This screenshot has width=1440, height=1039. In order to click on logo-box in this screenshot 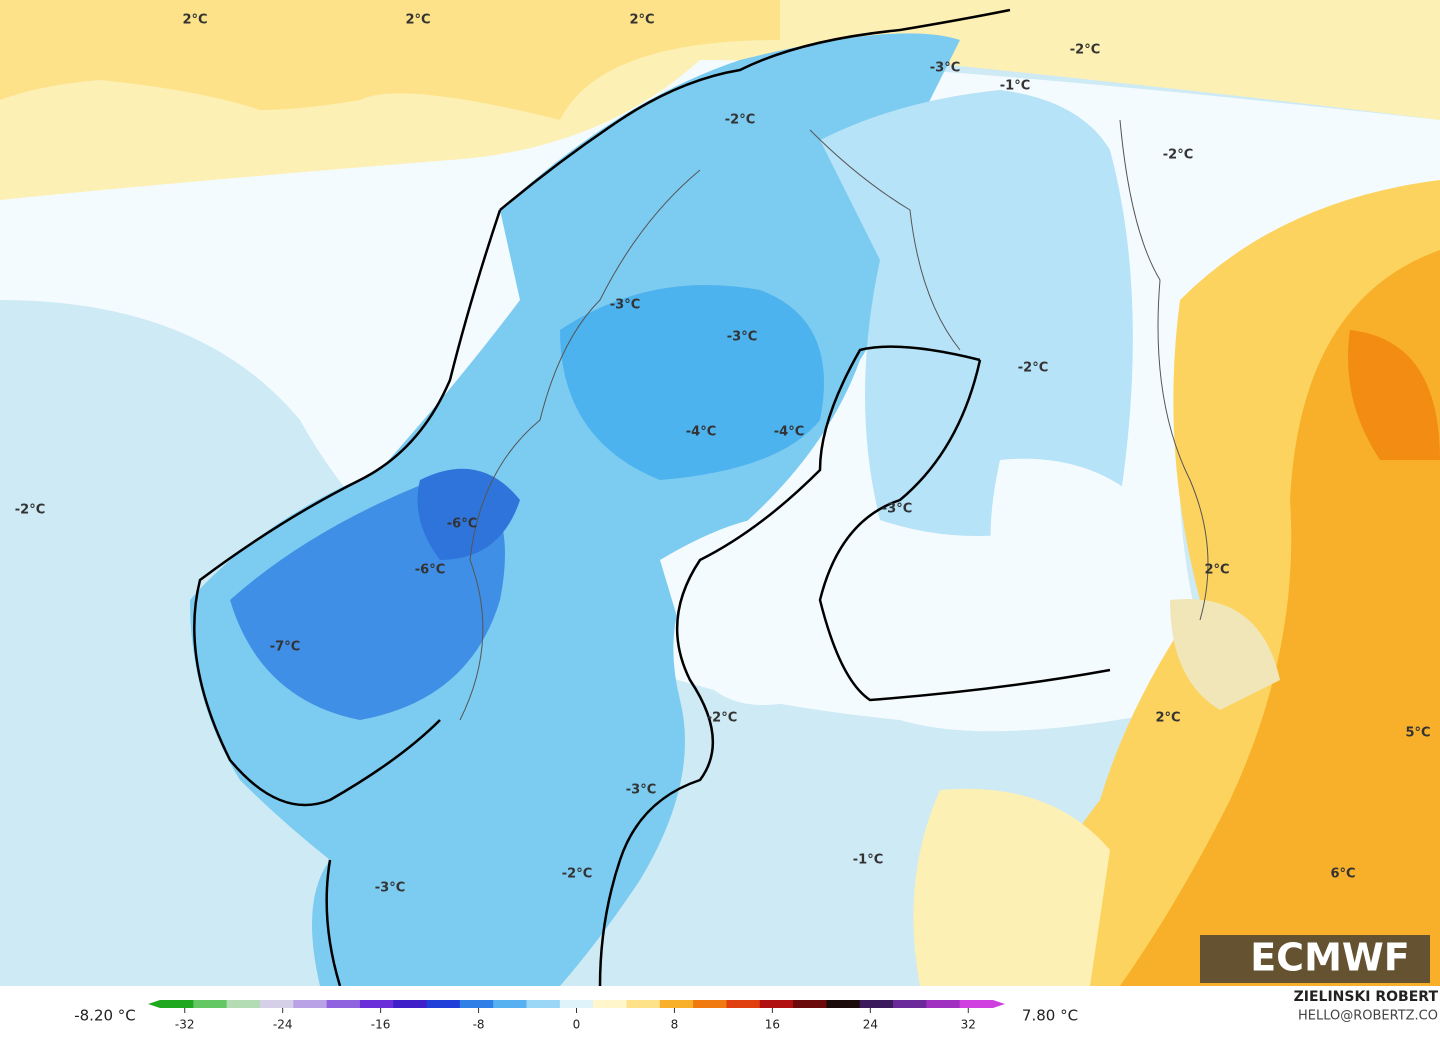, I will do `click(1315, 959)`.